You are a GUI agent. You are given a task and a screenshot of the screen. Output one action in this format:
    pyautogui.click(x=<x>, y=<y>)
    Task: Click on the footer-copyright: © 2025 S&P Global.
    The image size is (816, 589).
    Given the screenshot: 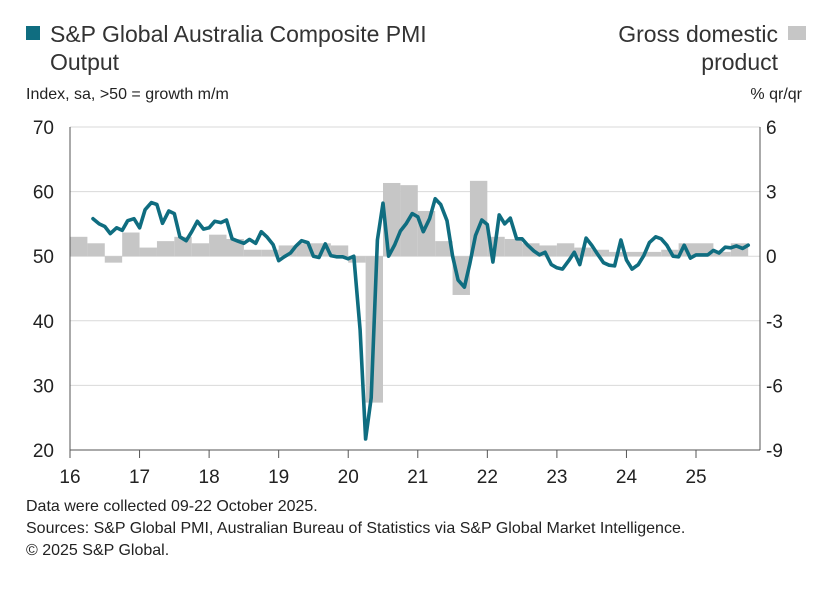 What is the action you would take?
    pyautogui.click(x=98, y=550)
    